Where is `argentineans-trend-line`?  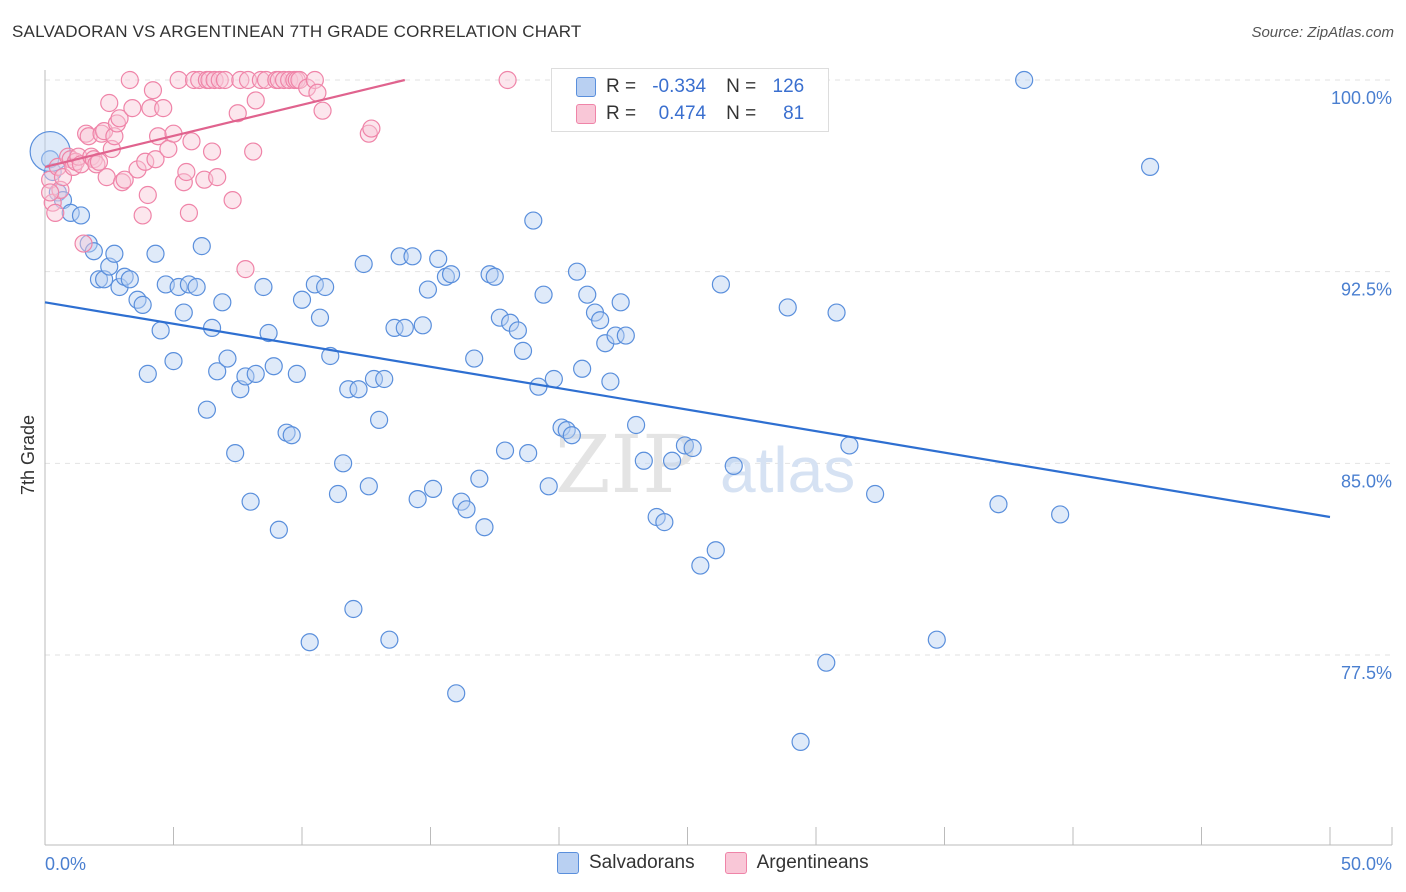
argentineans-trend-line is located at coordinates (225, 123).